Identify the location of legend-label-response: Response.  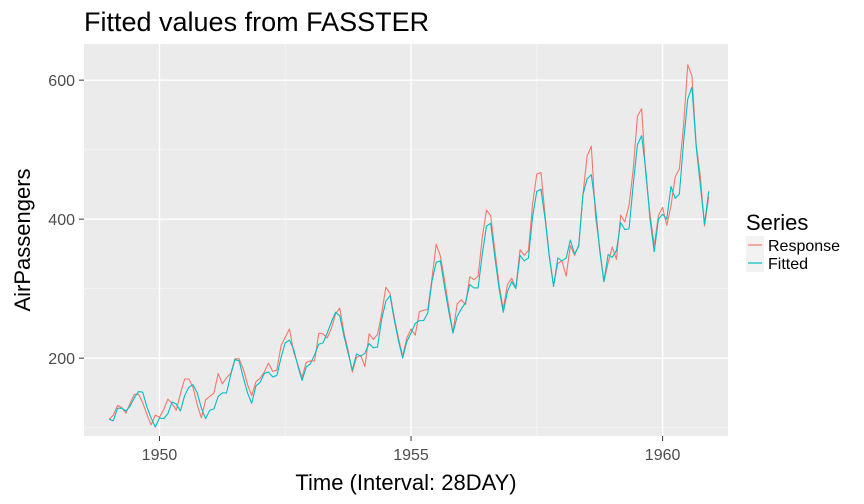
(804, 246).